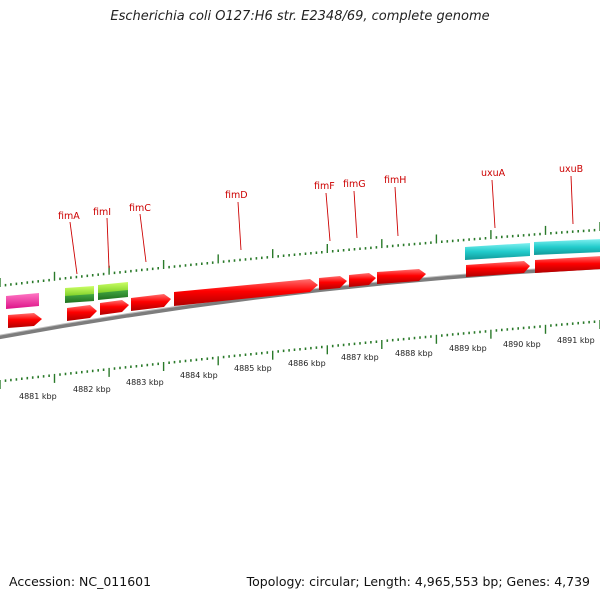 The image size is (600, 600). I want to click on scale-label: 4883 kbp, so click(145, 382).